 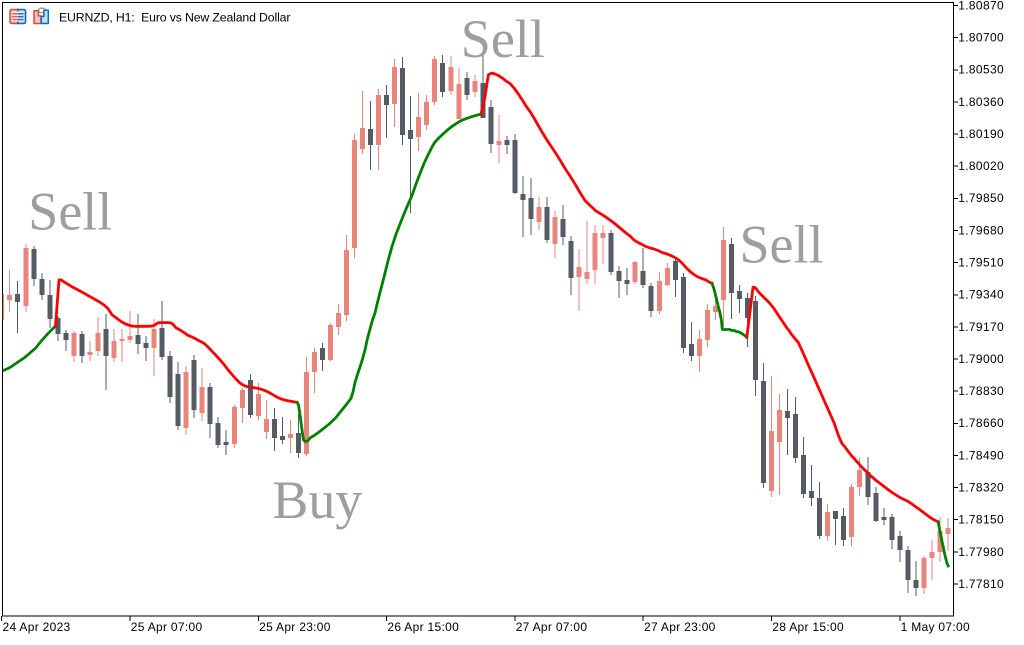 What do you see at coordinates (981, 359) in the screenshot?
I see `svg-text: 1.79000` at bounding box center [981, 359].